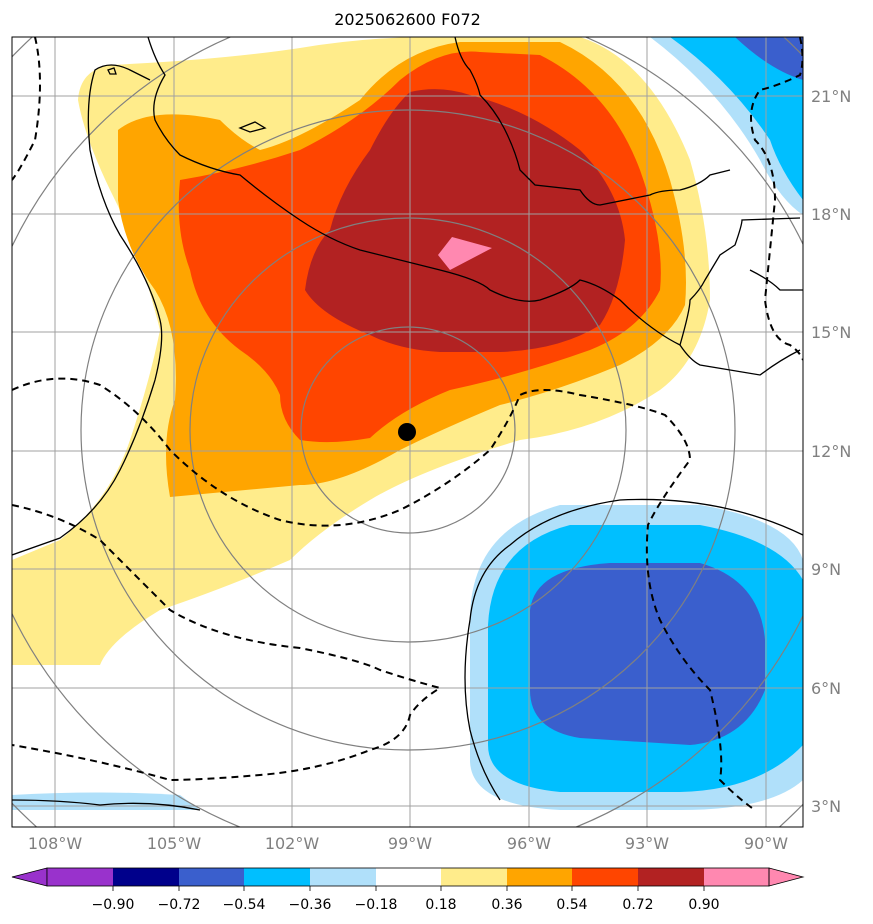 This screenshot has width=873, height=924. I want to click on lon-label: 96°W, so click(529, 843).